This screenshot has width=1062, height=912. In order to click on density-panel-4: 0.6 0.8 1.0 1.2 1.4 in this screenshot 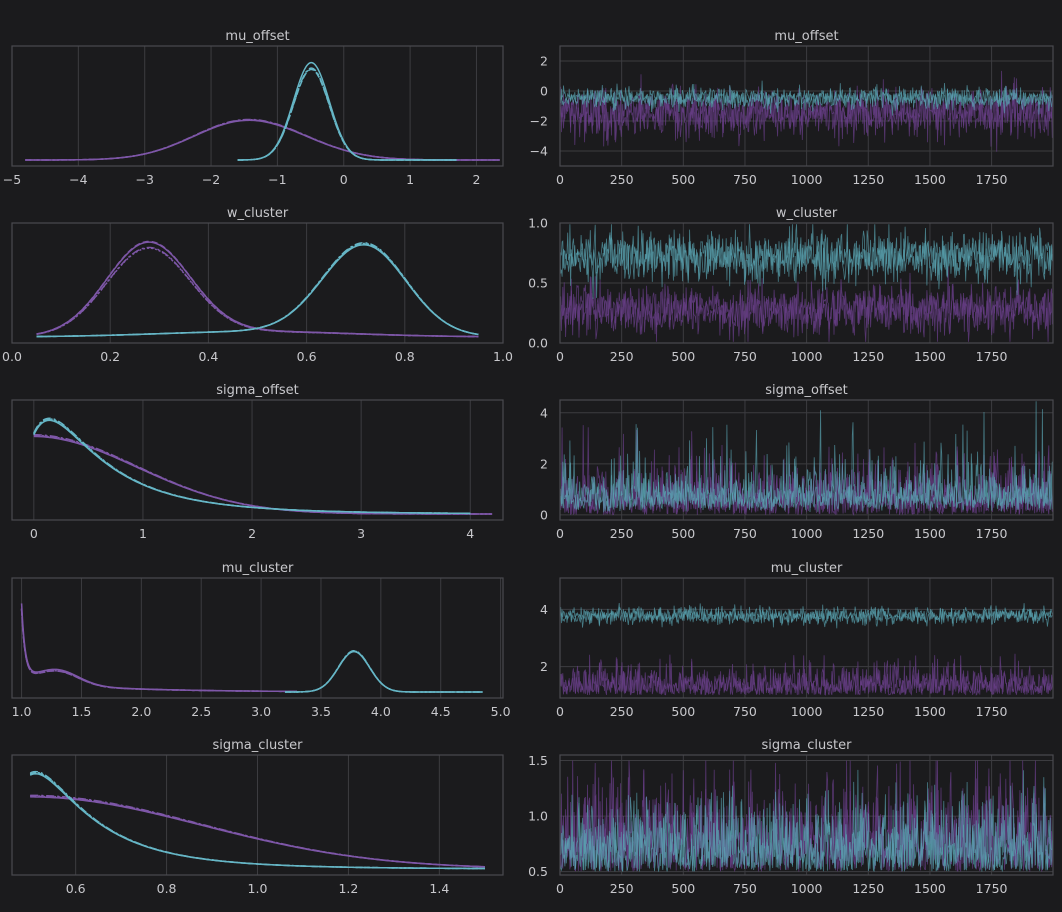, I will do `click(257, 825)`.